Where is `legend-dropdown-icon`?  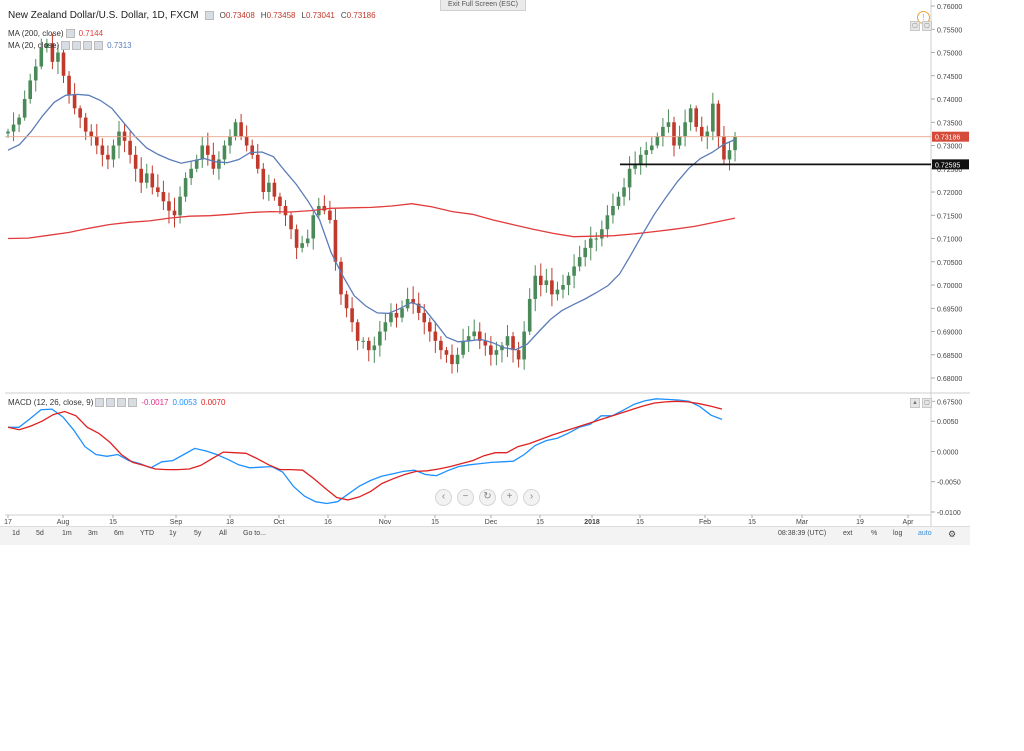
legend-dropdown-icon is located at coordinates (209, 15).